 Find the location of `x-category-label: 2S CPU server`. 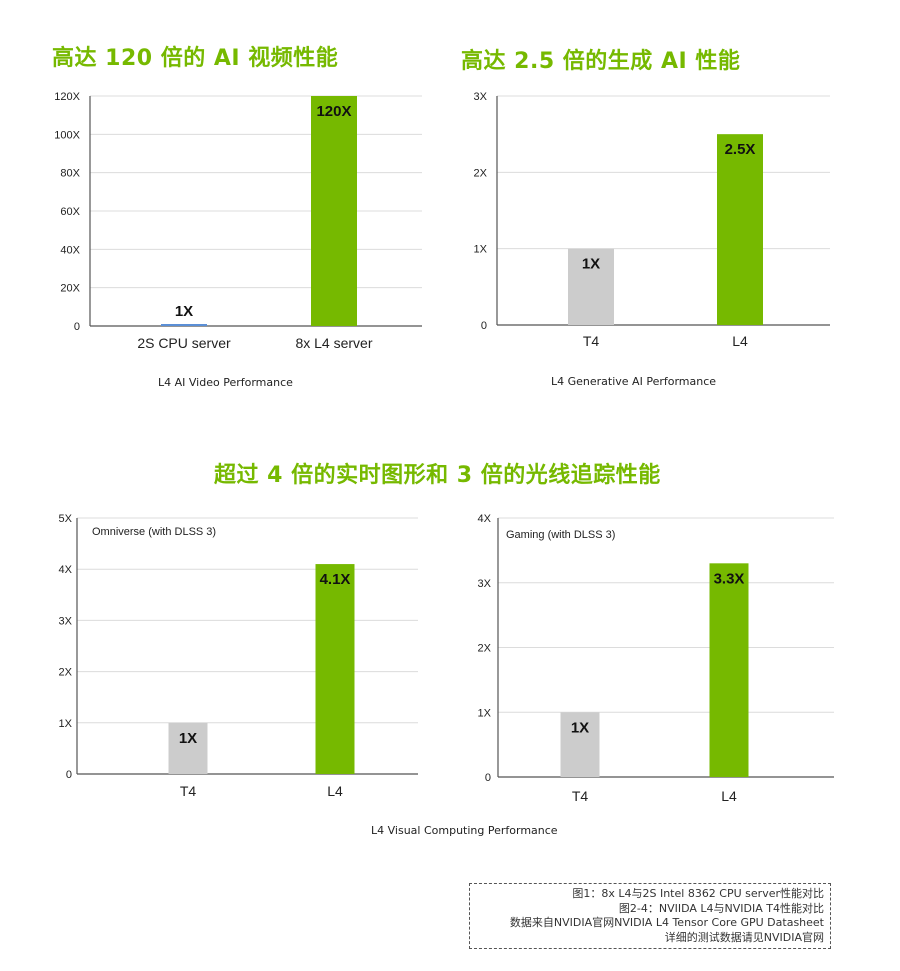

x-category-label: 2S CPU server is located at coordinates (184, 343).